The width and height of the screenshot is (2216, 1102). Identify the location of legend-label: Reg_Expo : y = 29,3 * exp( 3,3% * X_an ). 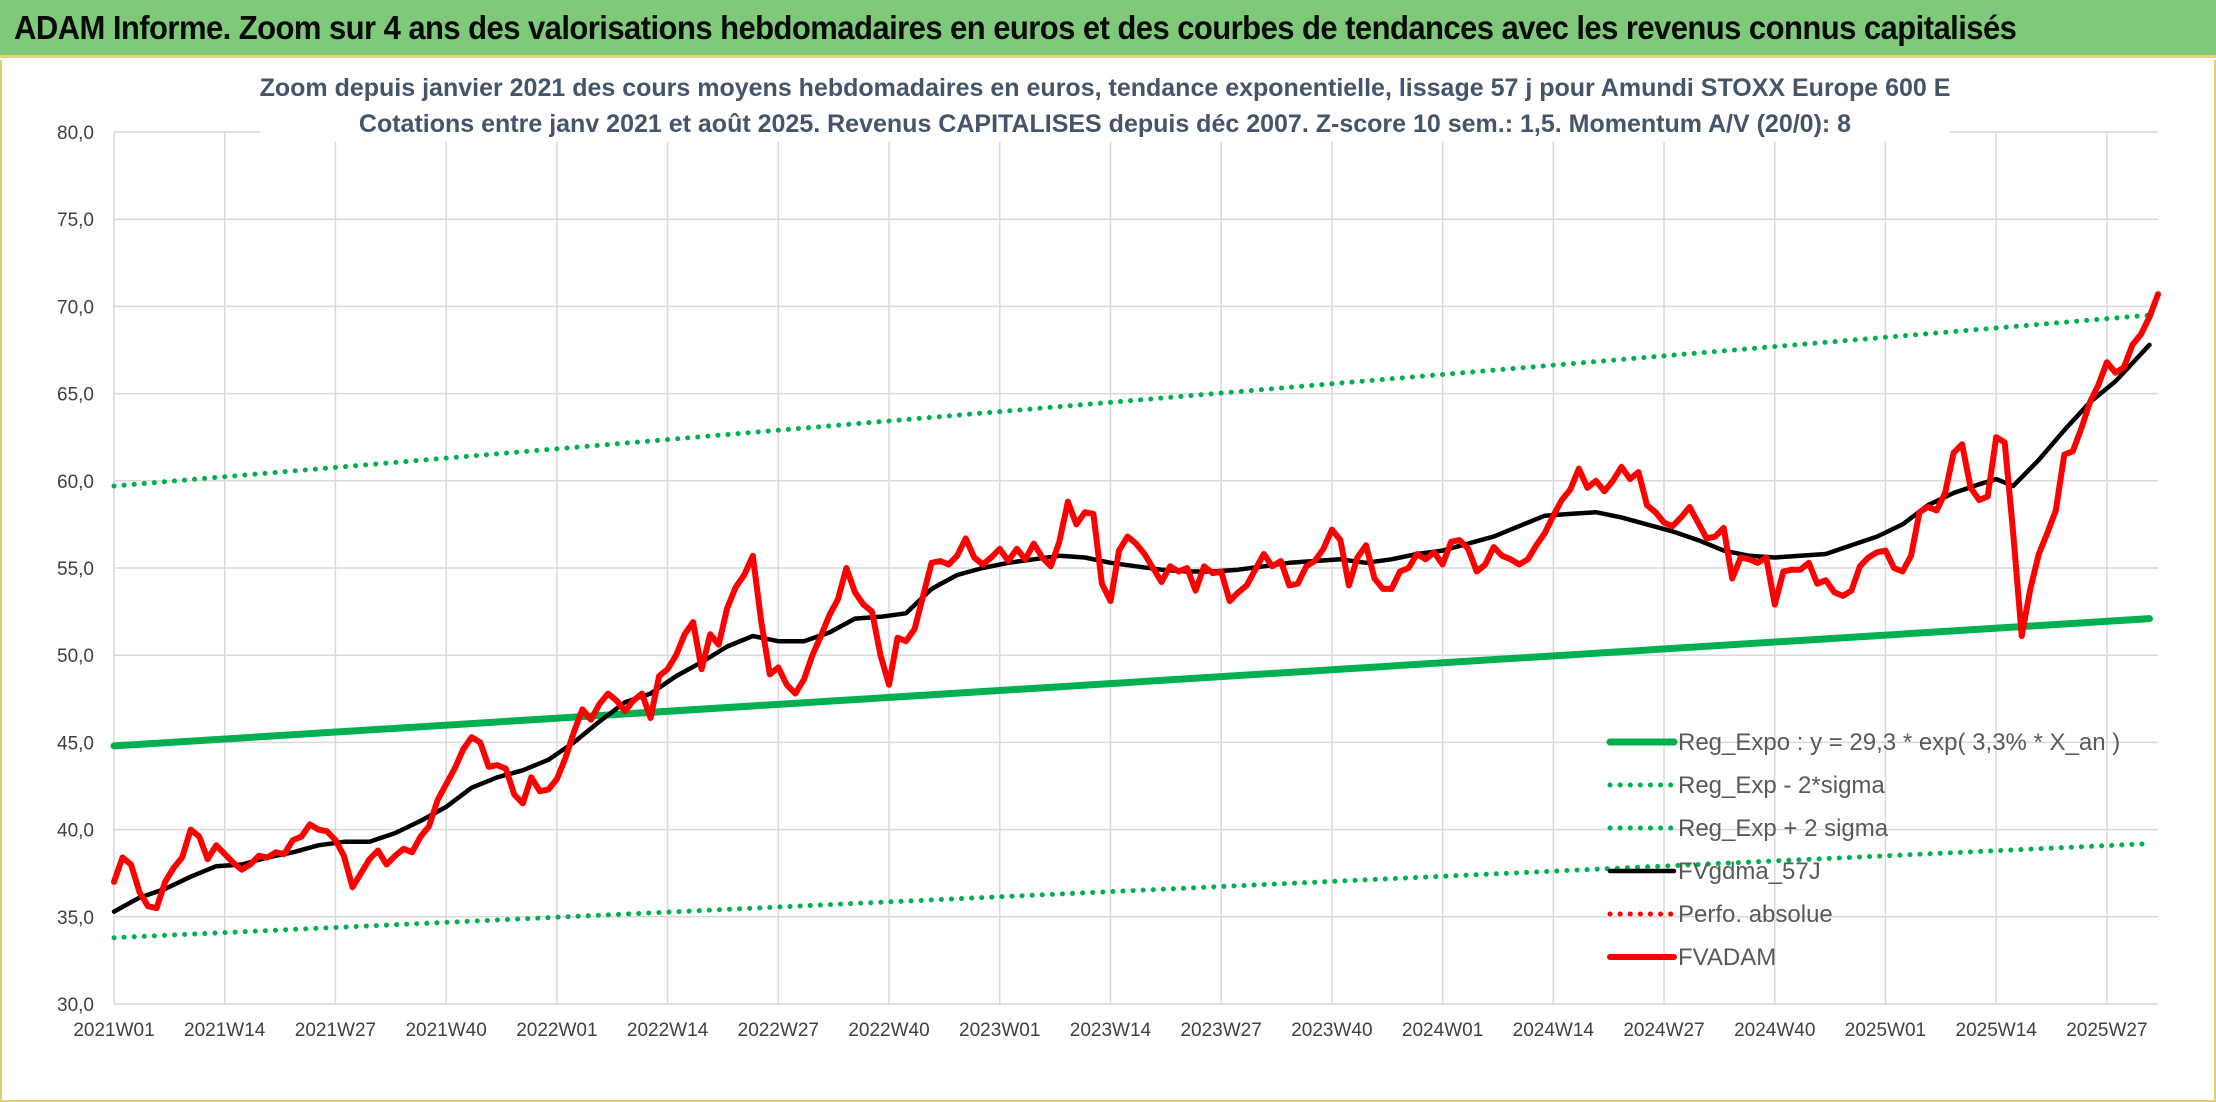
(1899, 742).